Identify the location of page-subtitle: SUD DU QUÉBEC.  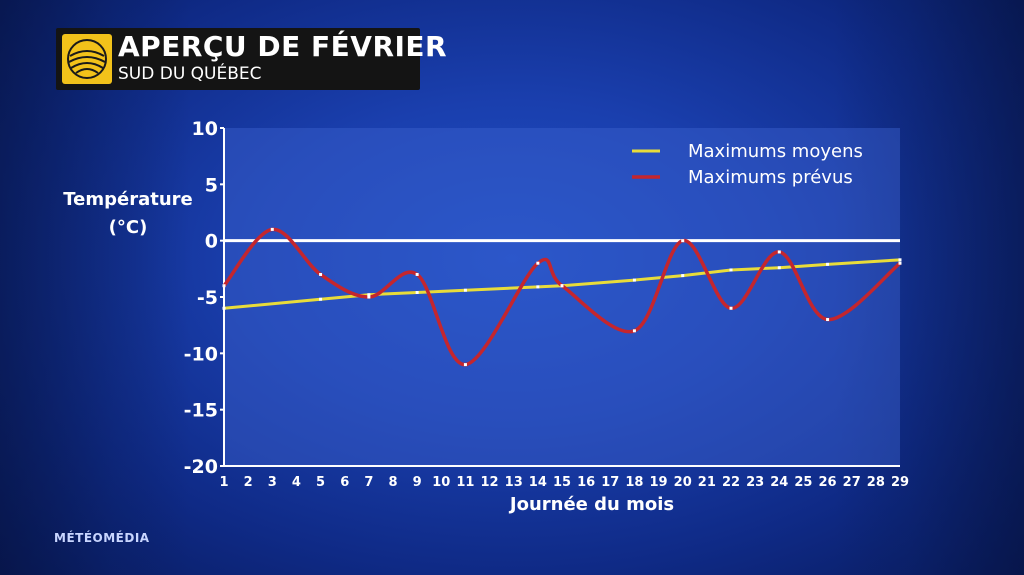
(190, 74).